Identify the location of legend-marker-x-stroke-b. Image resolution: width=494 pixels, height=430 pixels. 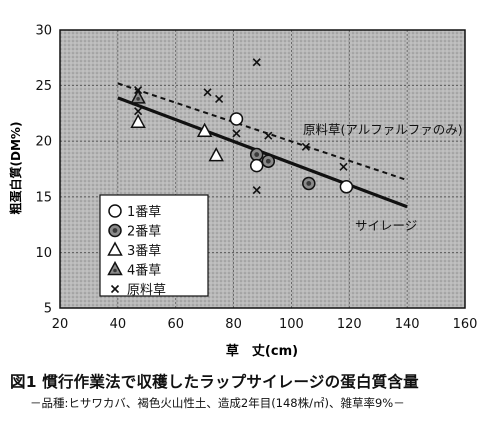
(115, 289).